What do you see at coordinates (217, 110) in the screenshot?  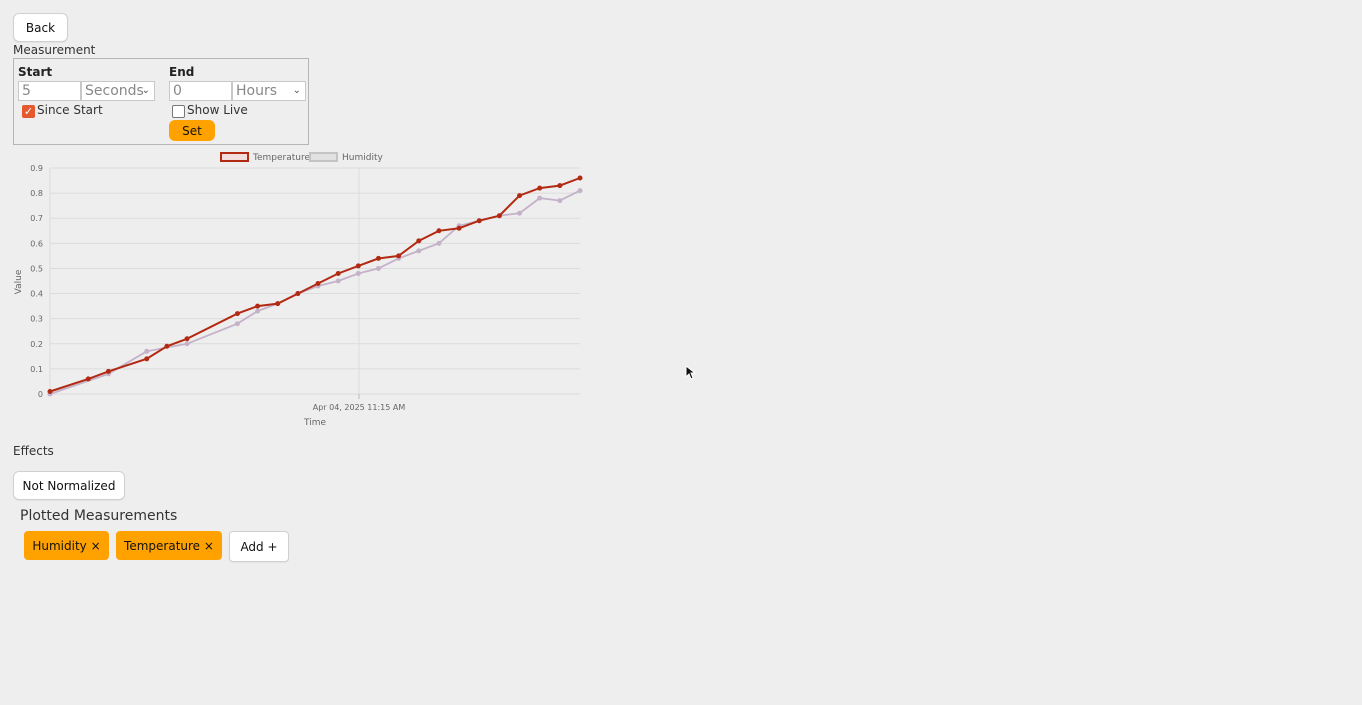 I see `show-live-label: Show Live` at bounding box center [217, 110].